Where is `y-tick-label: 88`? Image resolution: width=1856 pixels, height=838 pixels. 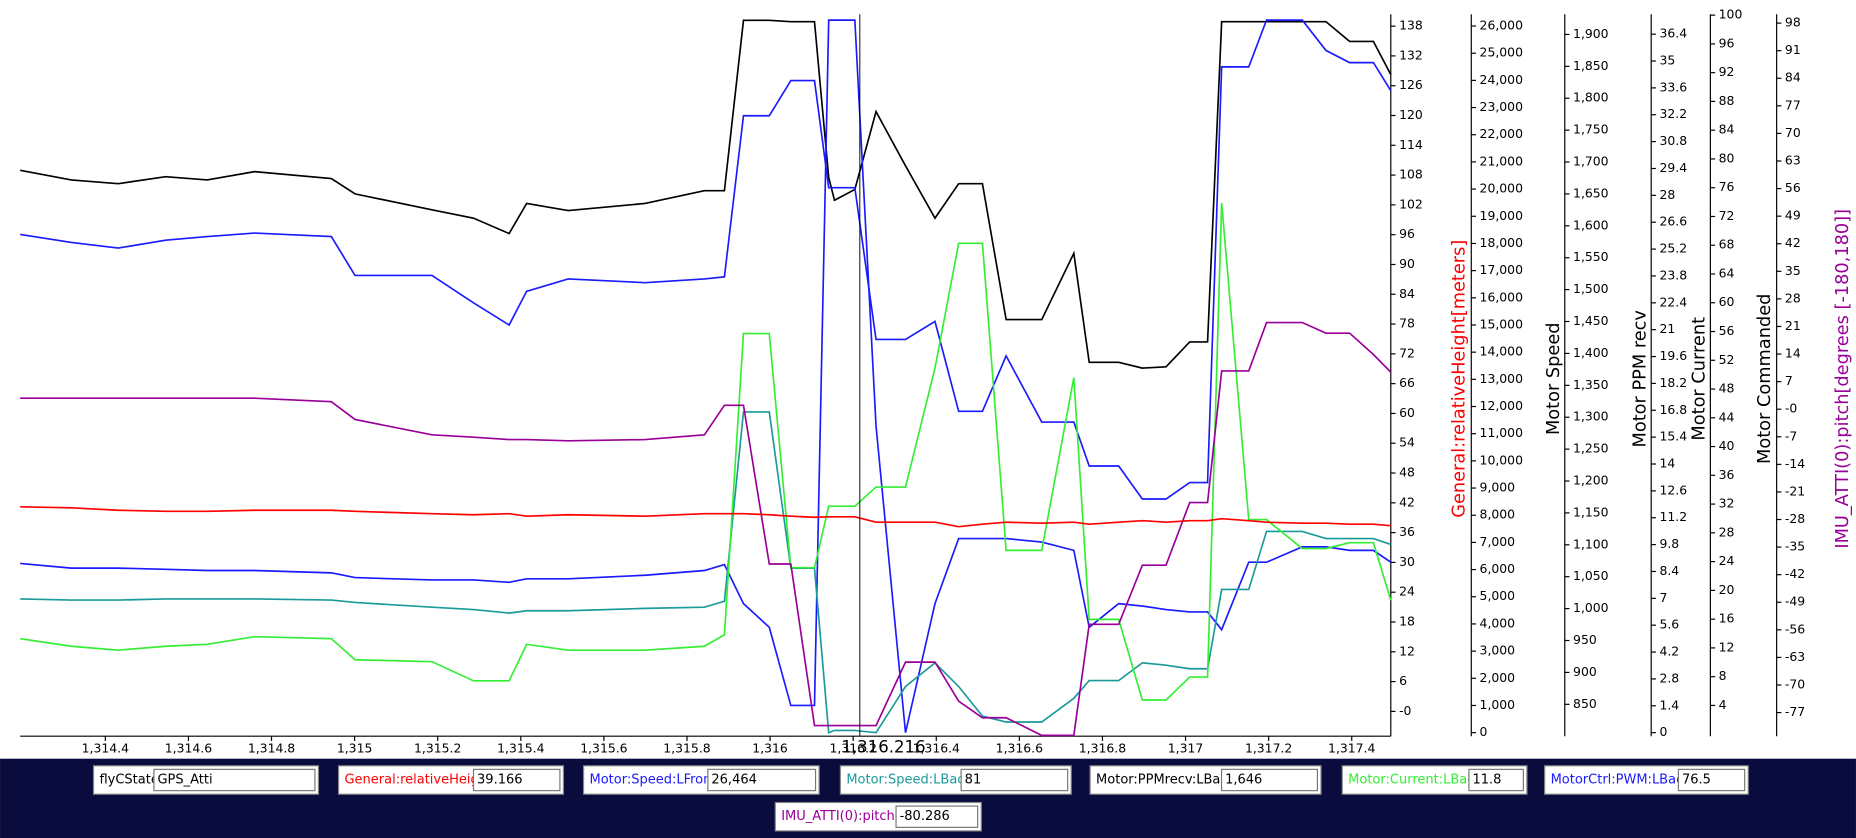 y-tick-label: 88 is located at coordinates (1727, 100).